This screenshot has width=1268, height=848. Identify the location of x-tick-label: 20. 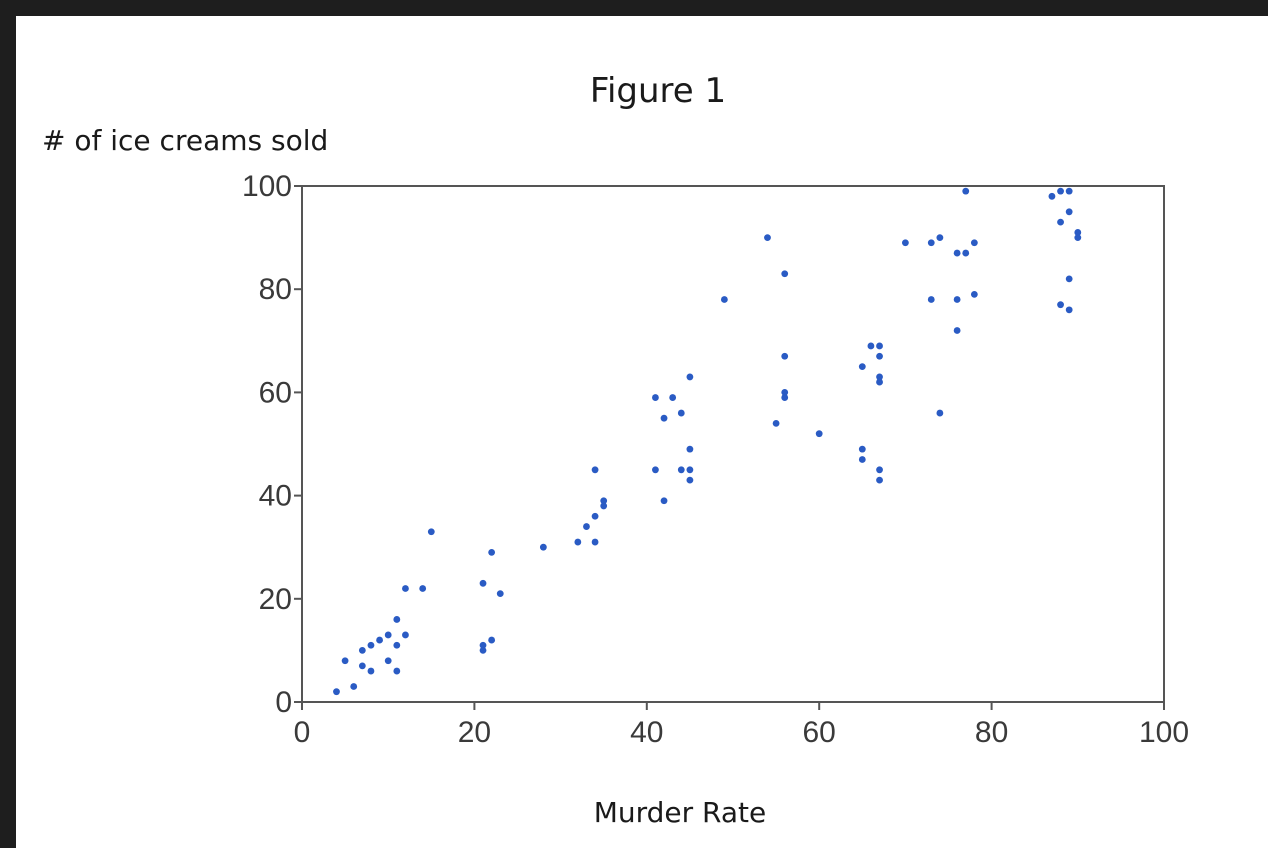
(474, 732).